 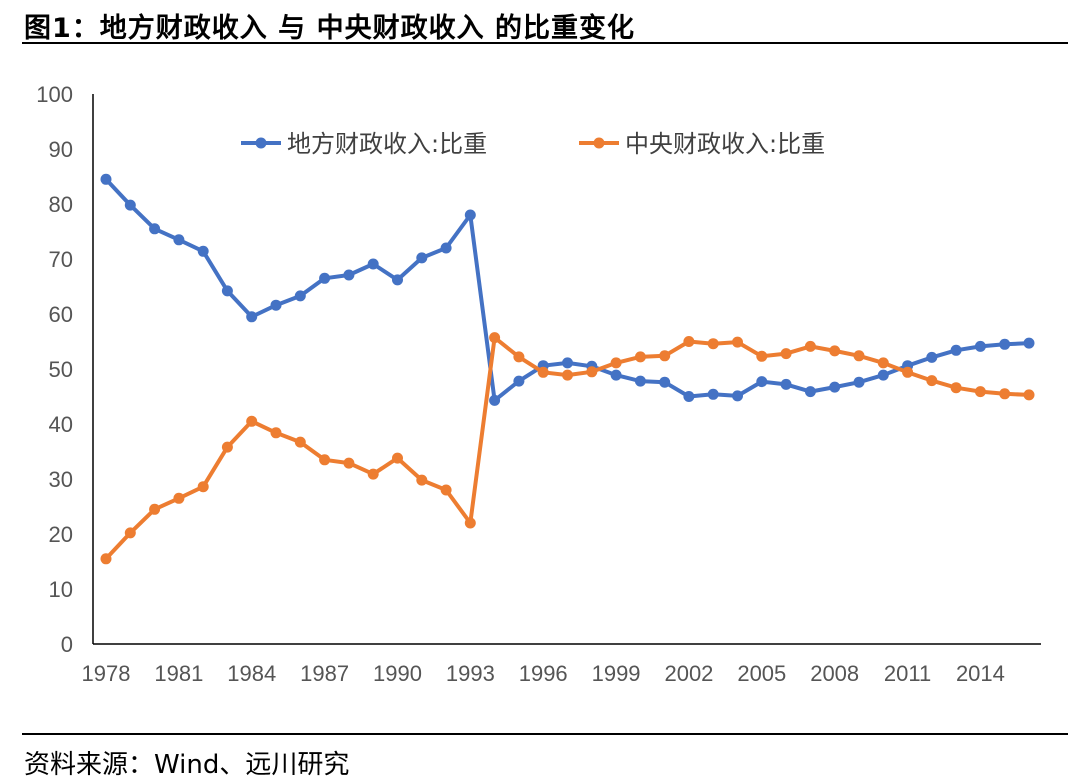 I want to click on legend-item-central: 中央财政收入:比重, so click(x=702, y=144).